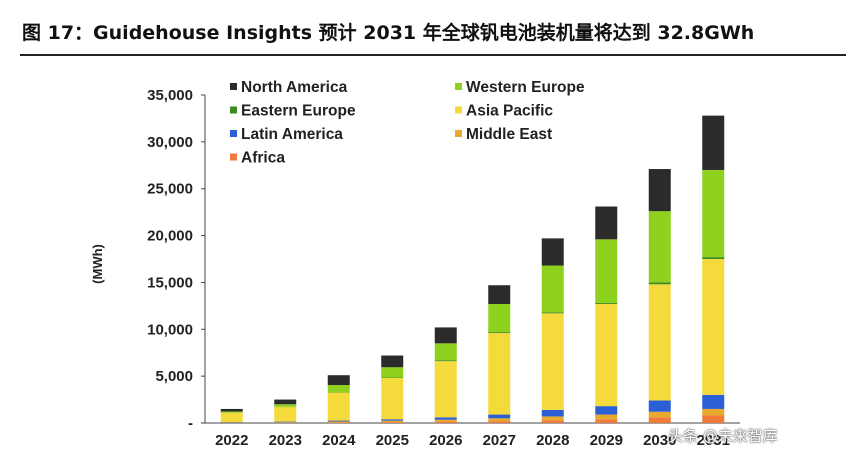 Image resolution: width=866 pixels, height=473 pixels. I want to click on bar-segment-middle-east-2024, so click(338, 422).